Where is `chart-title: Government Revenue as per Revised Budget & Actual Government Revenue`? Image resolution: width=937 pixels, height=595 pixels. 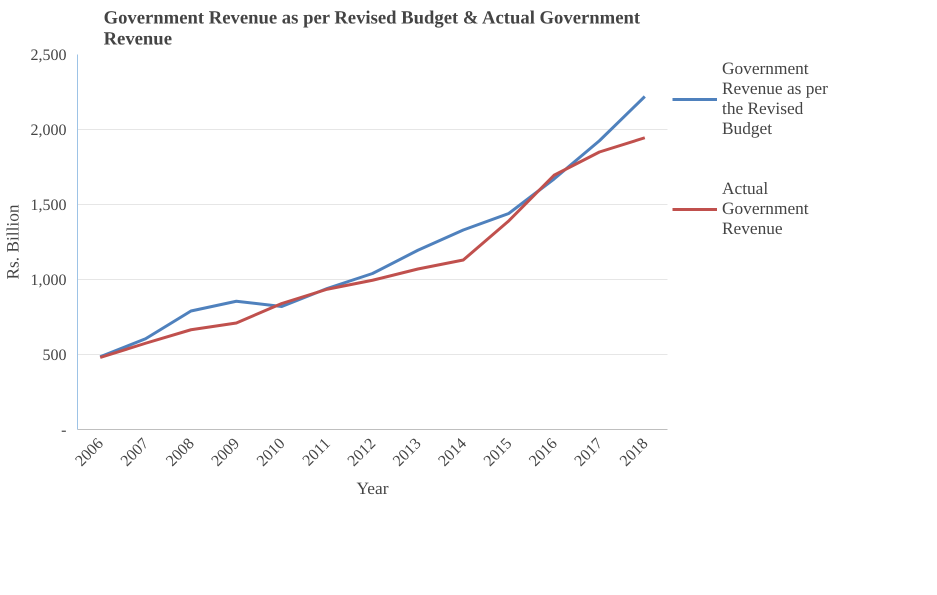 chart-title: Government Revenue as per Revised Budget & Actual Government Revenue is located at coordinates (372, 29).